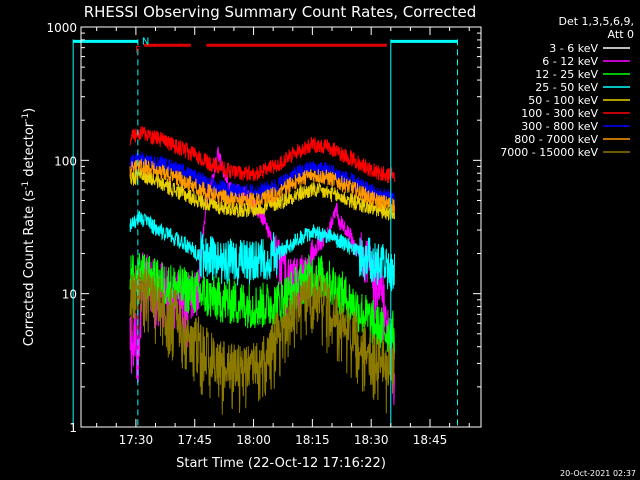  What do you see at coordinates (29, 227) in the screenshot?
I see `y-axis-label: Corrected Count Rate (s-1 detector-1)` at bounding box center [29, 227].